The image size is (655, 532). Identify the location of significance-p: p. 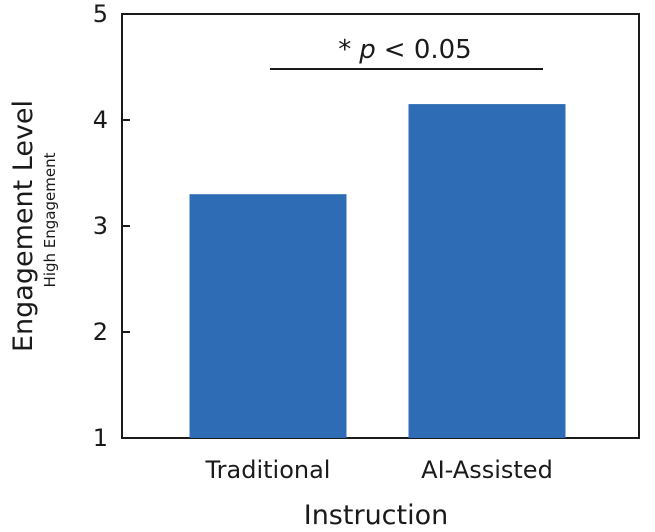
(367, 50).